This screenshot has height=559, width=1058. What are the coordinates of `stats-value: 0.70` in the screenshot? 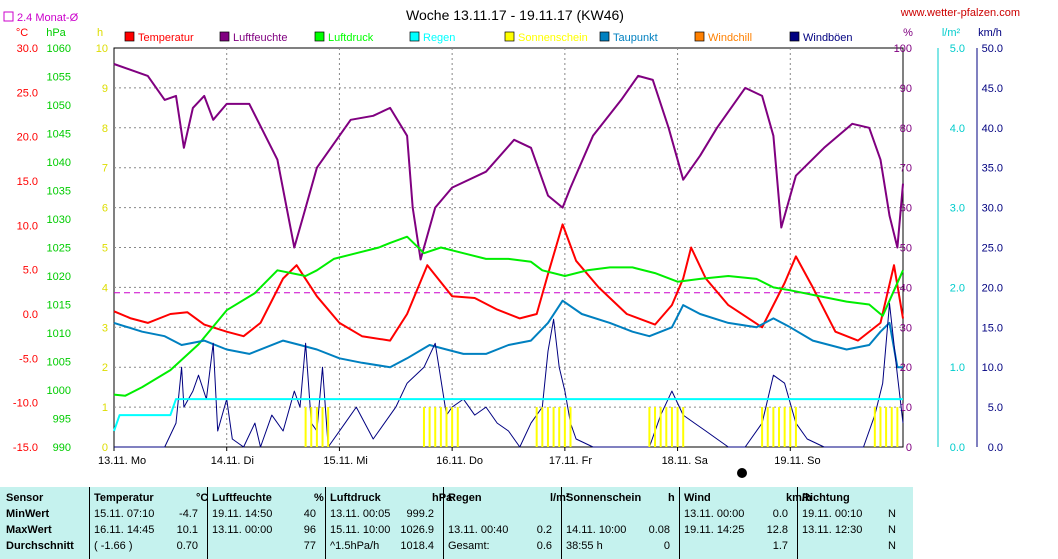 It's located at (187, 546).